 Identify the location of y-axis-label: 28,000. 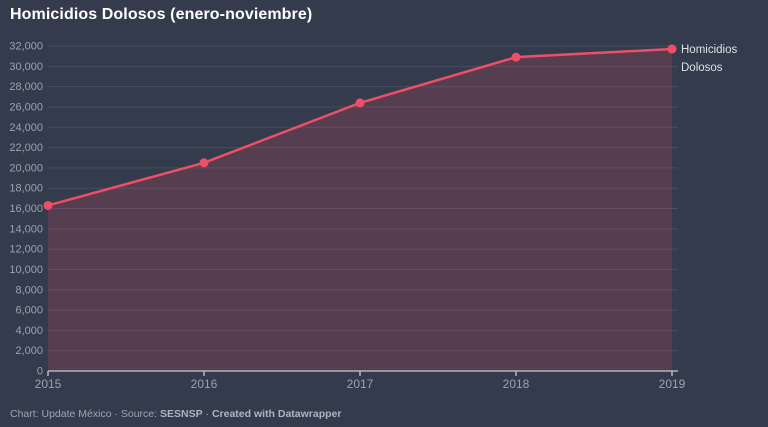
(26, 87).